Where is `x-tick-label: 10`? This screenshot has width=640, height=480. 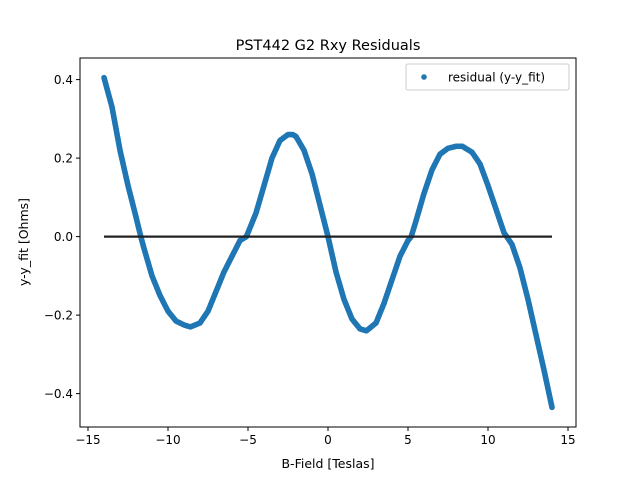
x-tick-label: 10 is located at coordinates (487, 440).